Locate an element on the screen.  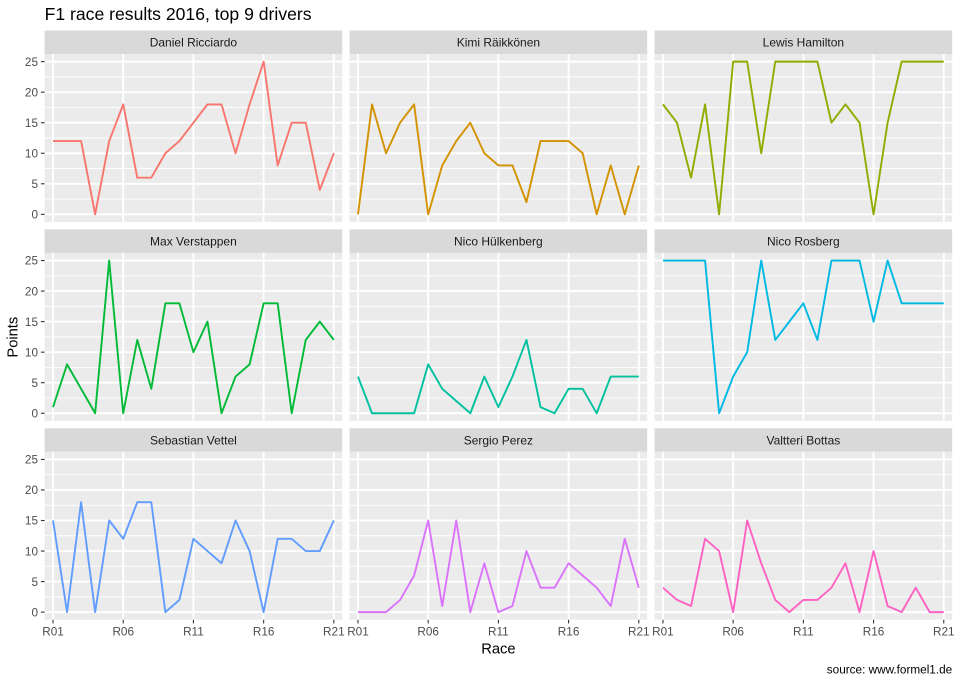
svg-text: Sergio Perez is located at coordinates (498, 440).